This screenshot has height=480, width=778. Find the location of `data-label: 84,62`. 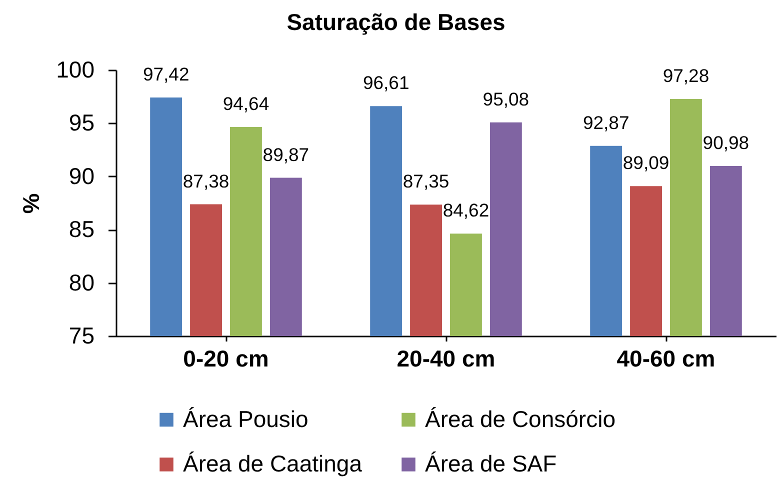

data-label: 84,62 is located at coordinates (466, 210).